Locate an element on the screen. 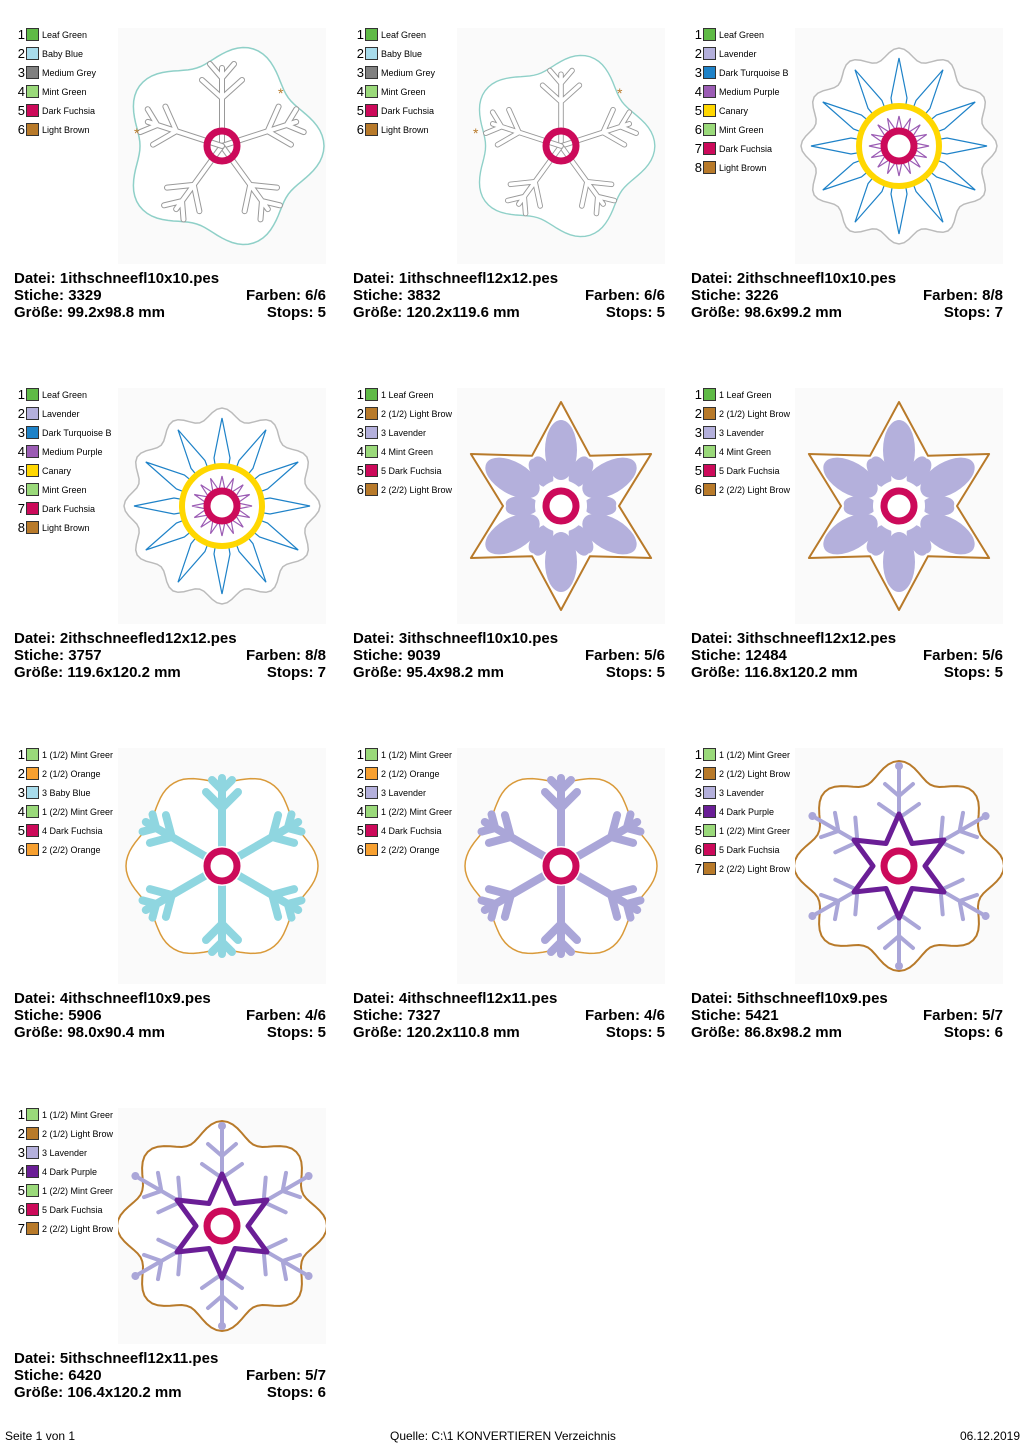 The image size is (1024, 1448). color-legend-item: 6 Light Brown is located at coordinates (68, 129).